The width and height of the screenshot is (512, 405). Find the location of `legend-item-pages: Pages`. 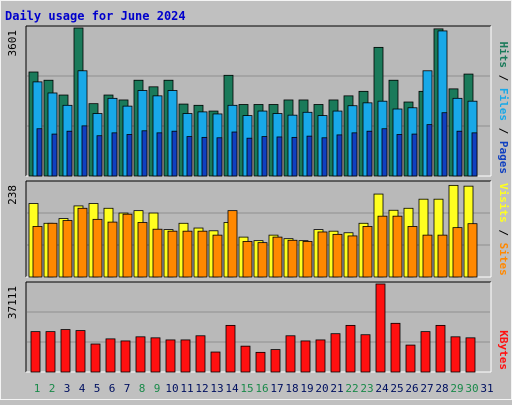

legend-item-pages: Pages is located at coordinates (503, 157).